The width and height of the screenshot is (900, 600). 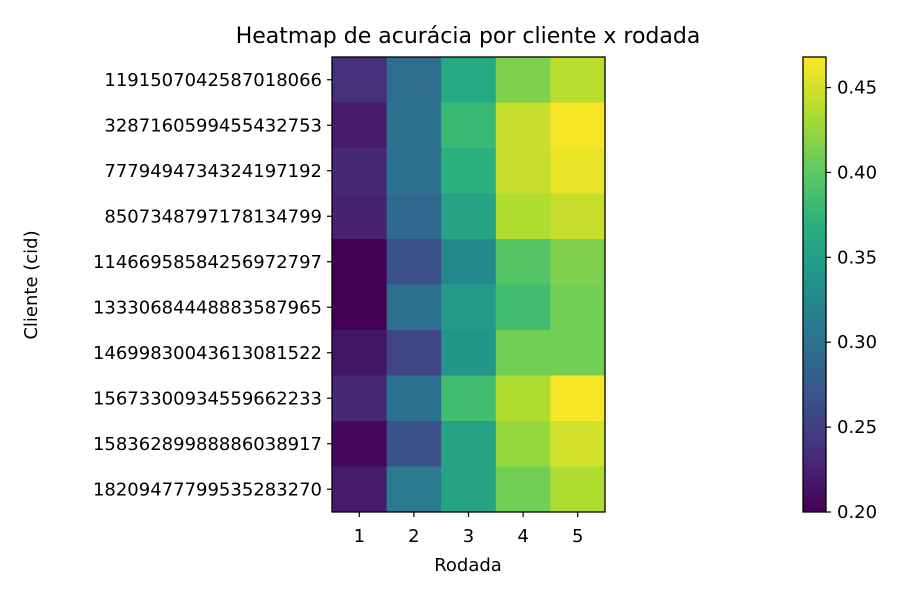 What do you see at coordinates (207, 262) in the screenshot?
I see `y-tick-label: 11466958584256972797` at bounding box center [207, 262].